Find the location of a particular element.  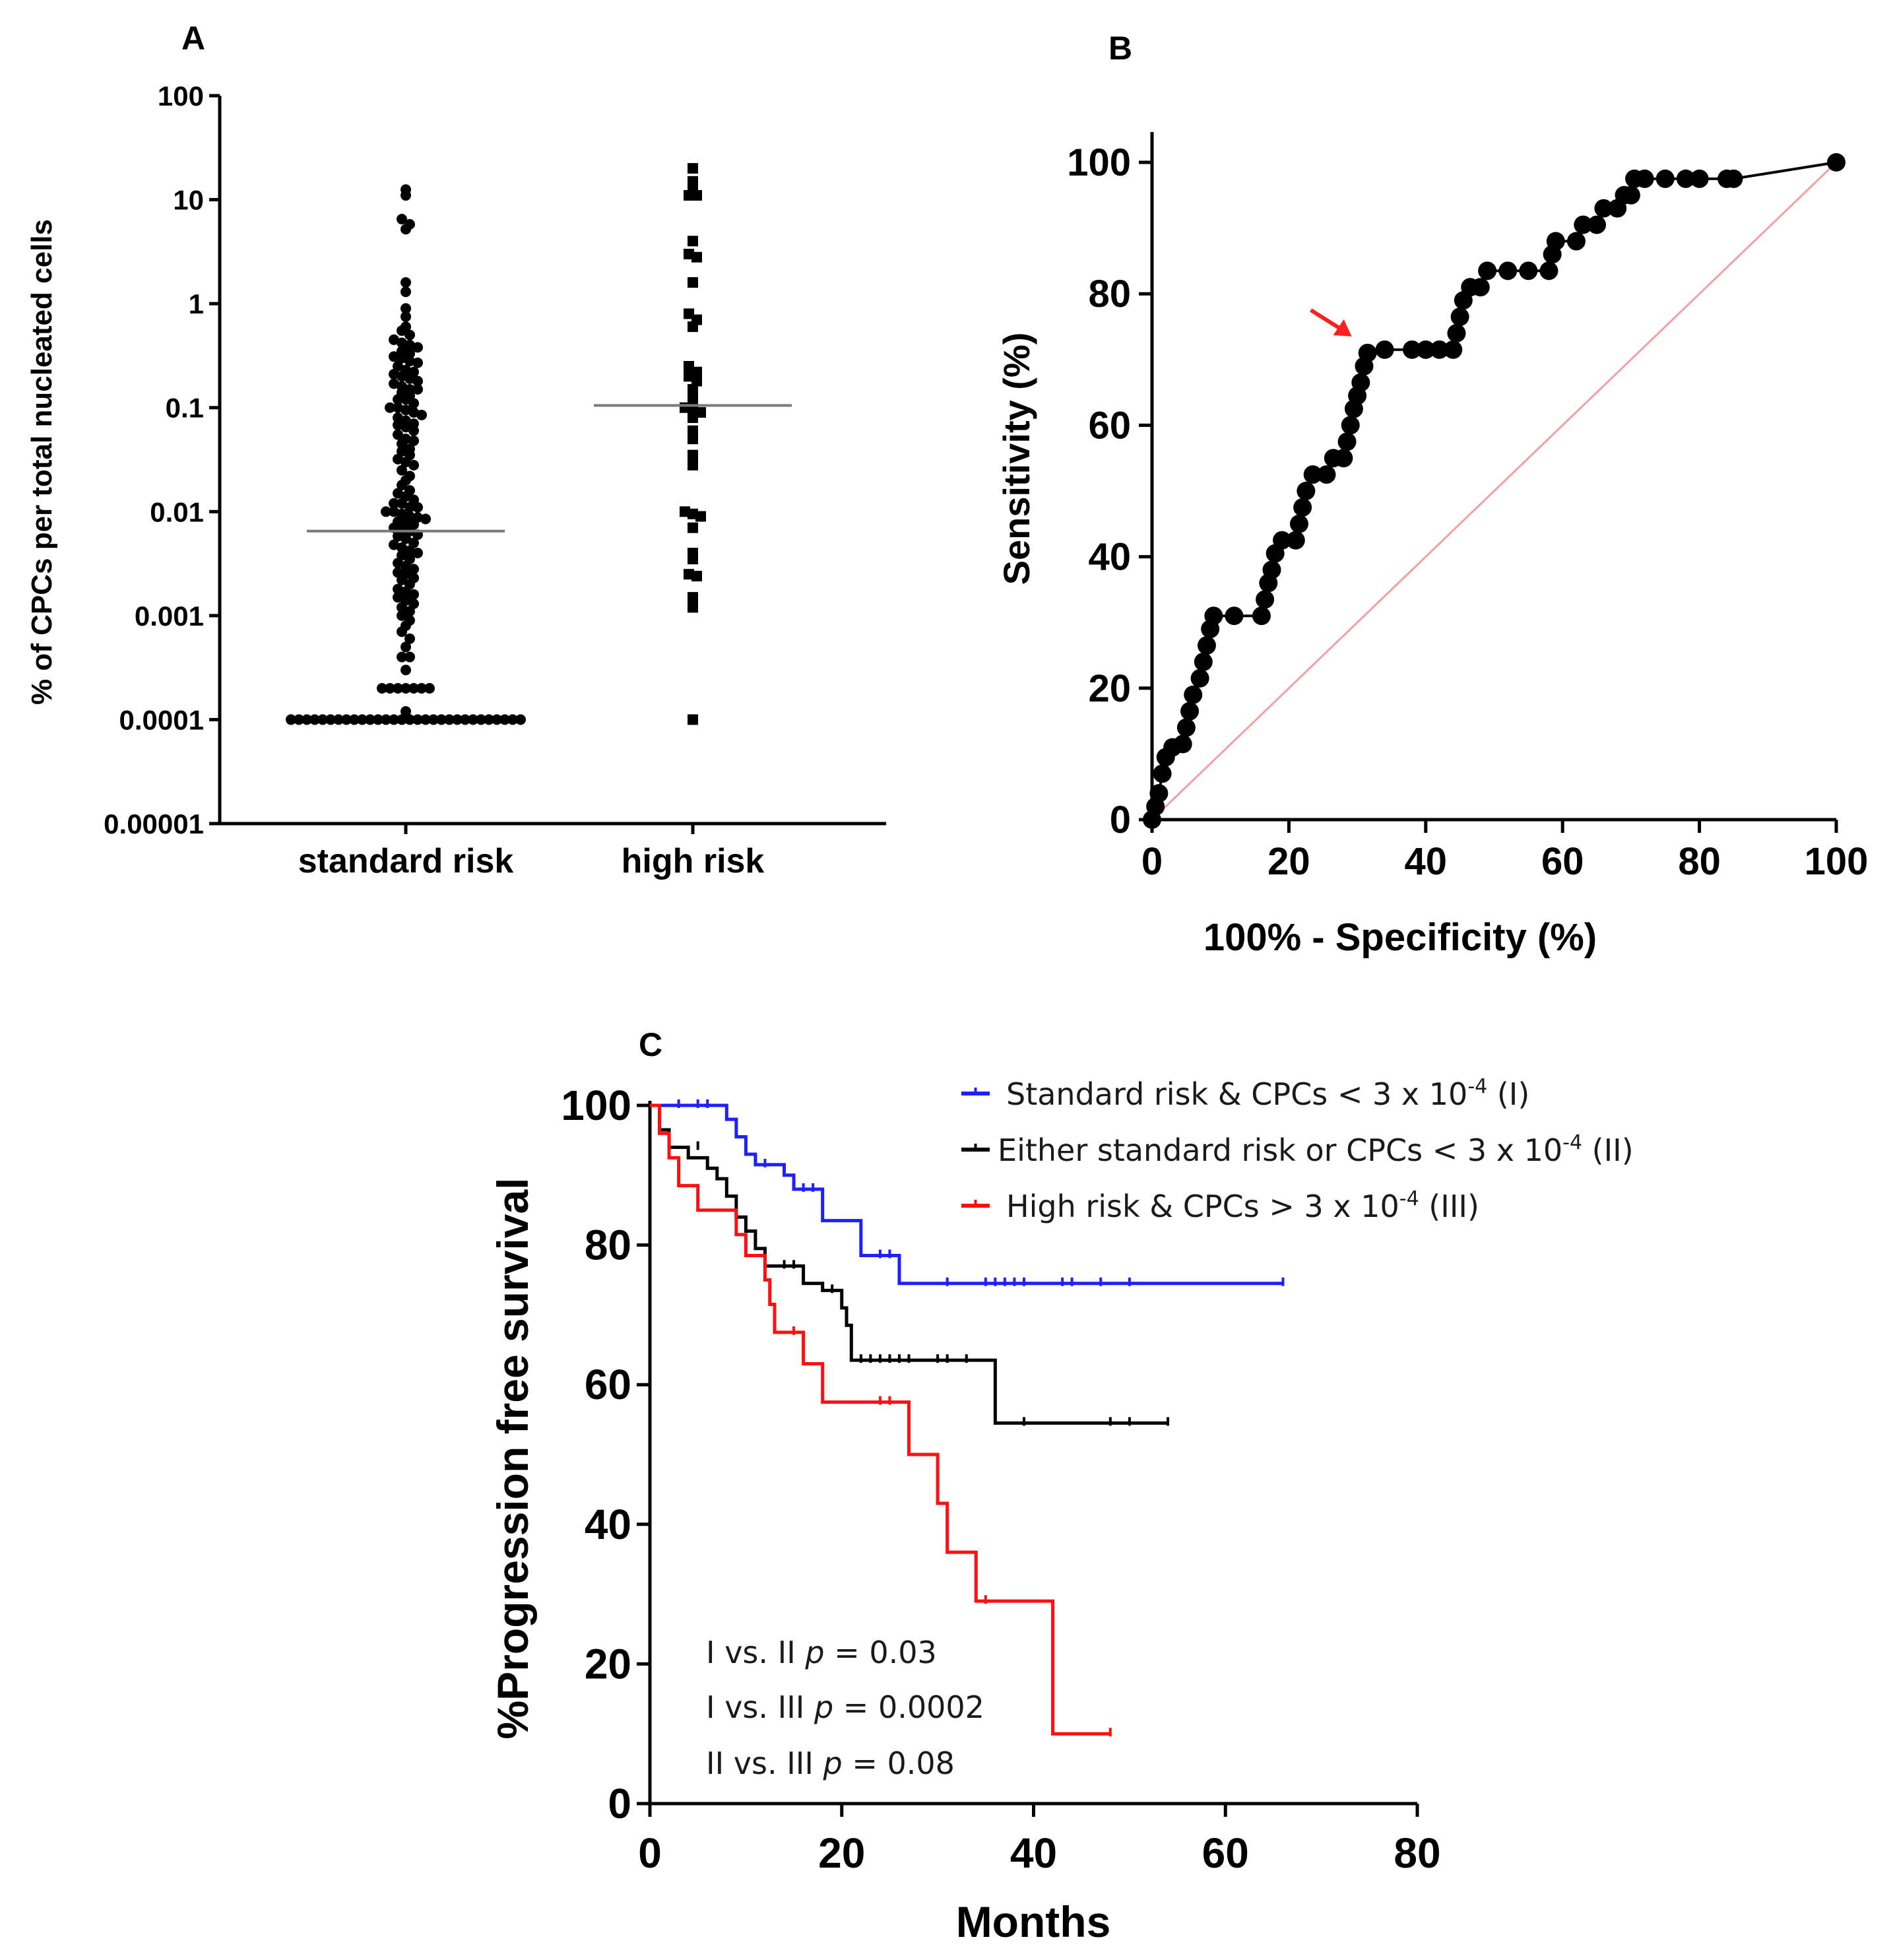

panel-c-y-tick-label: 60 is located at coordinates (608, 1385).